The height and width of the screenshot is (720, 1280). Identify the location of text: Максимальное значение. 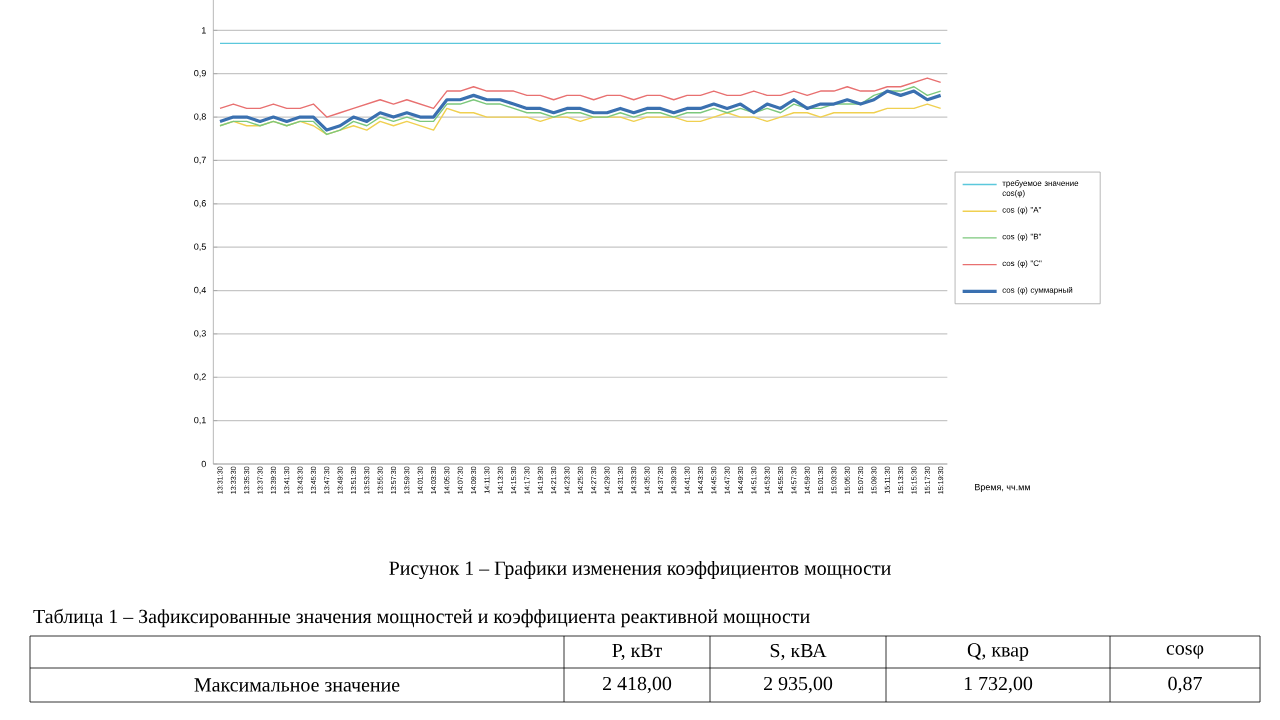
(297, 685).